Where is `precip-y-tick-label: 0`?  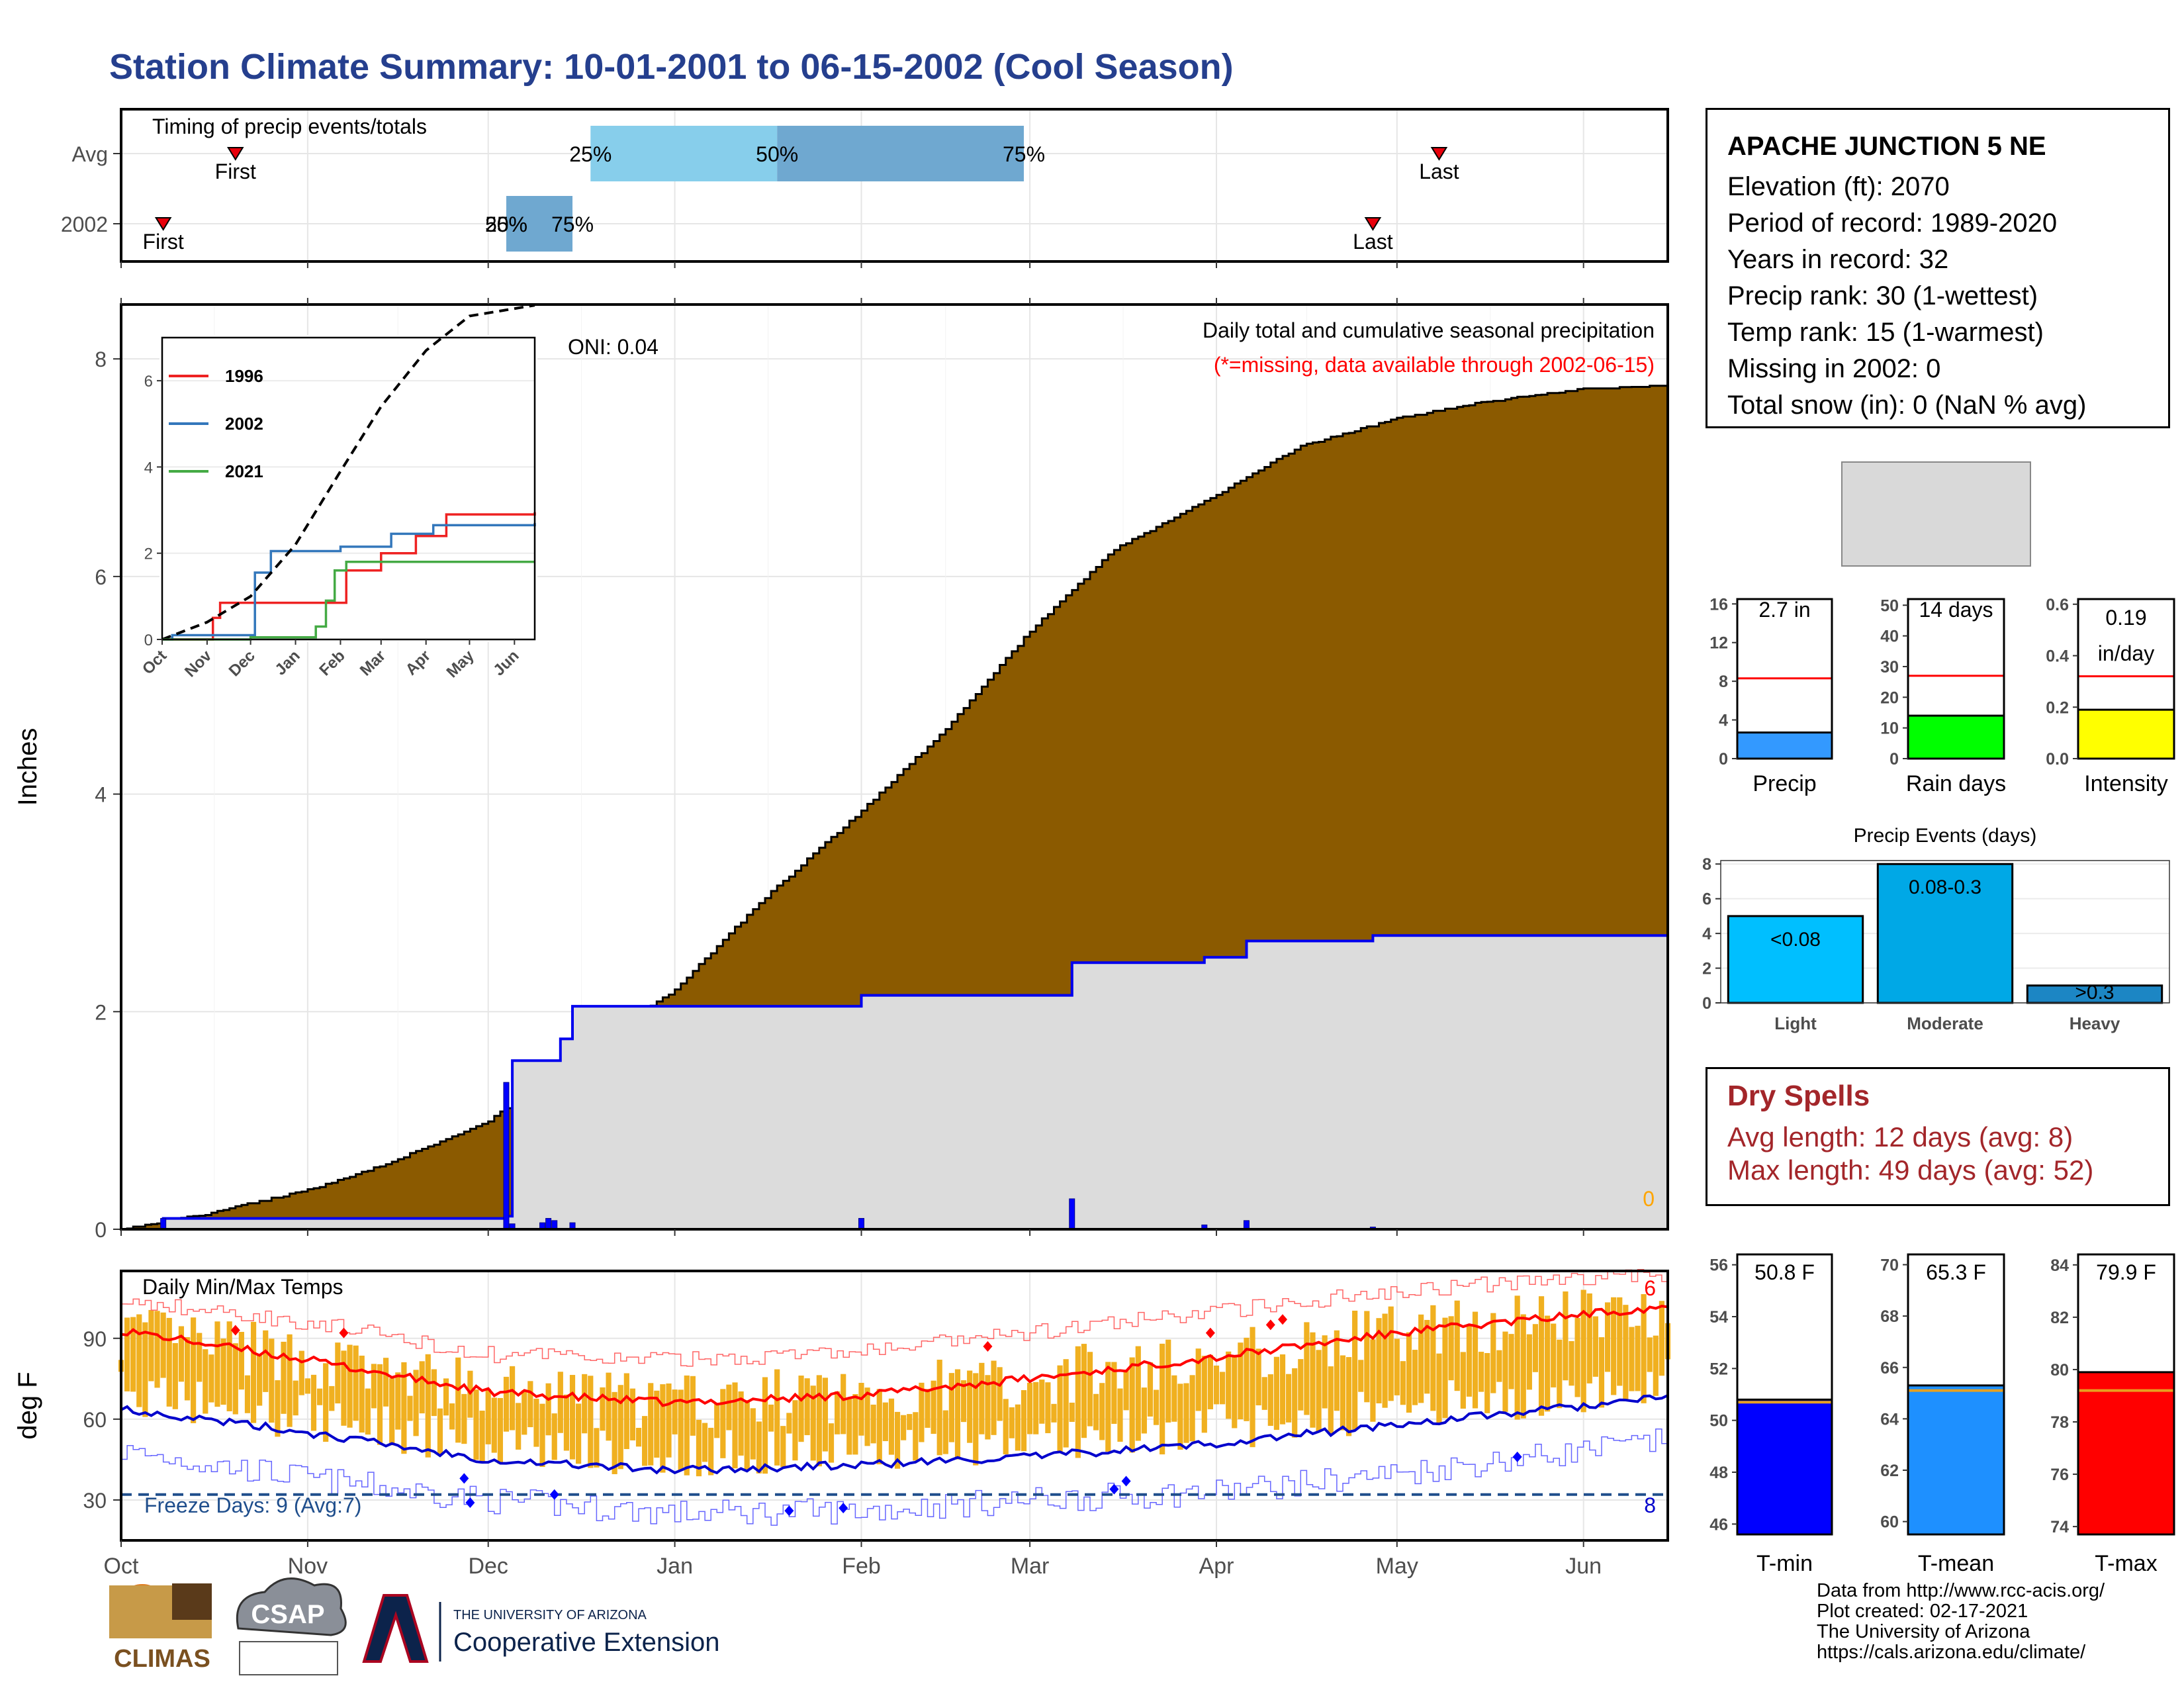 precip-y-tick-label: 0 is located at coordinates (101, 1230).